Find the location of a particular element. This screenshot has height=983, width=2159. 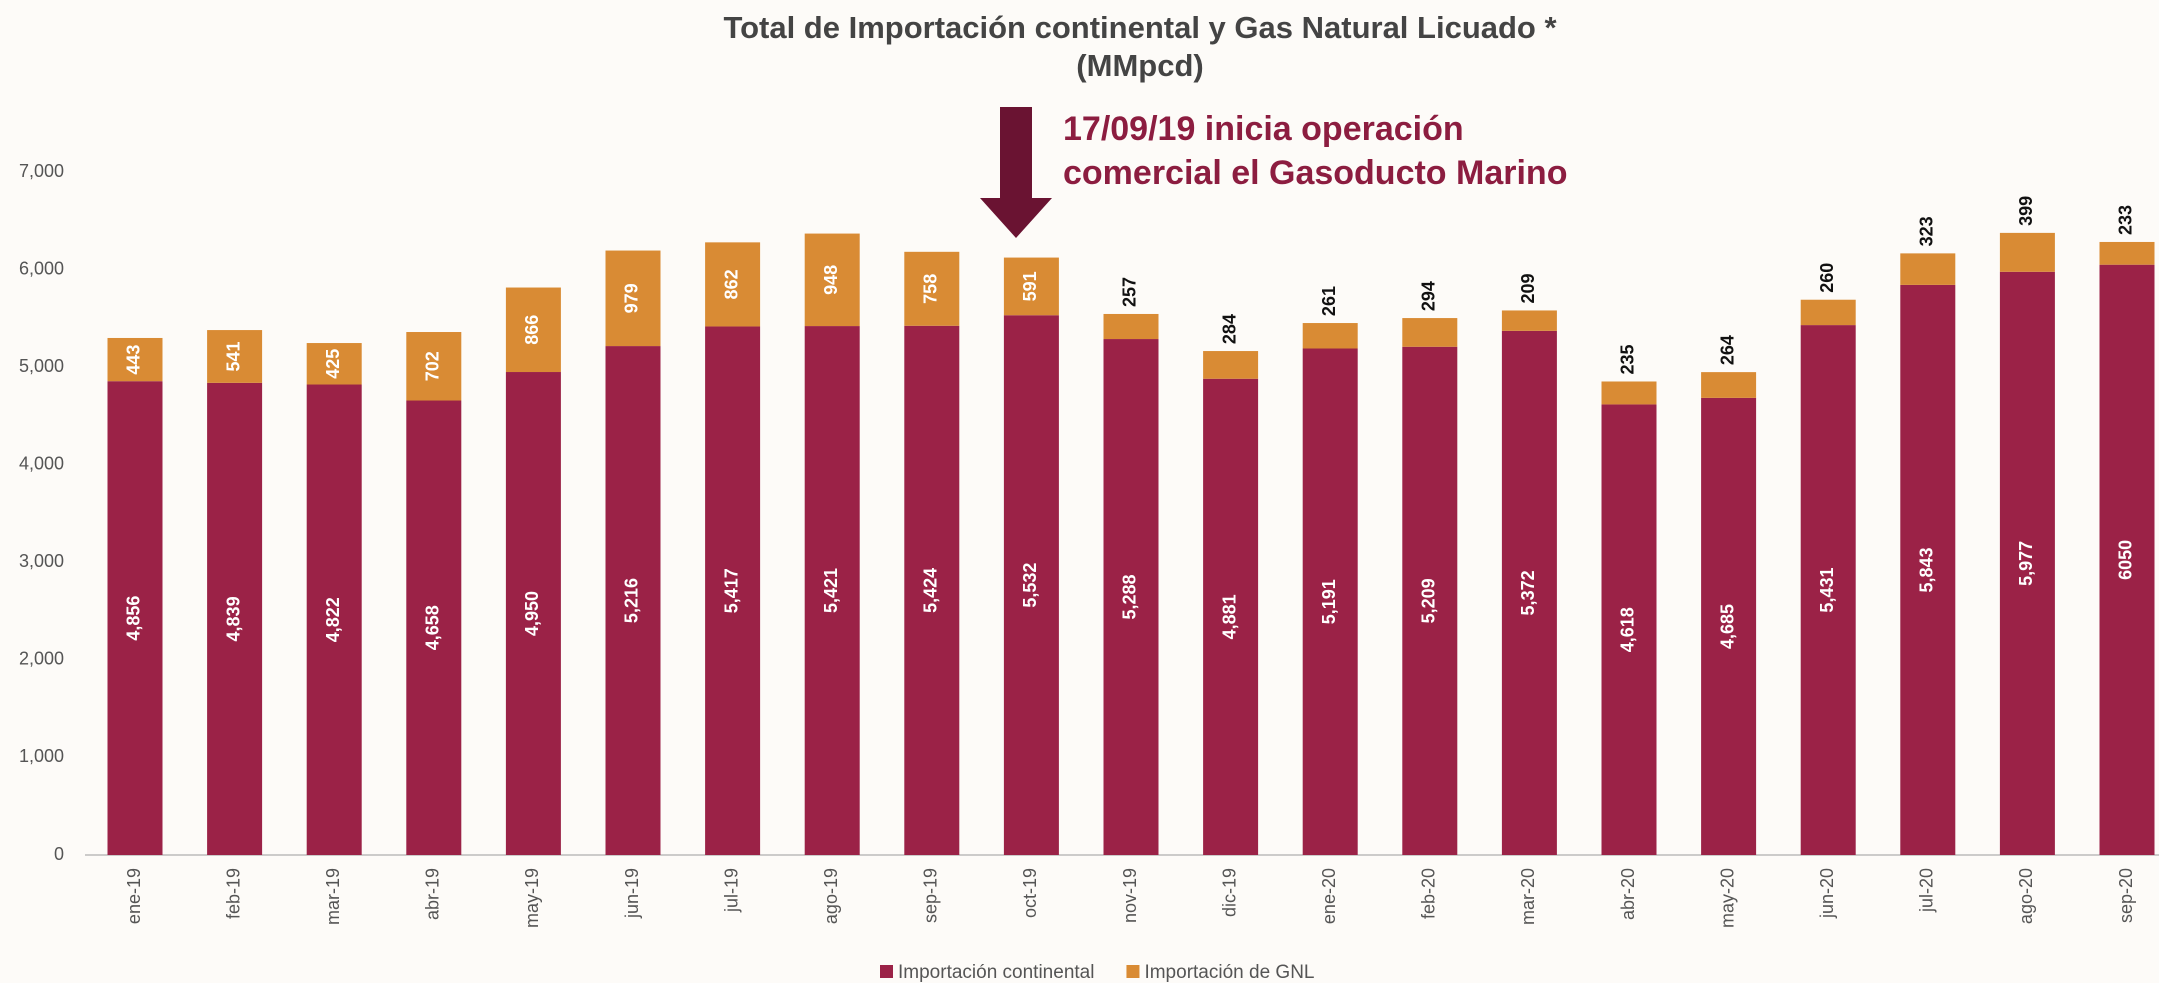

data-label: 948 is located at coordinates (831, 280).